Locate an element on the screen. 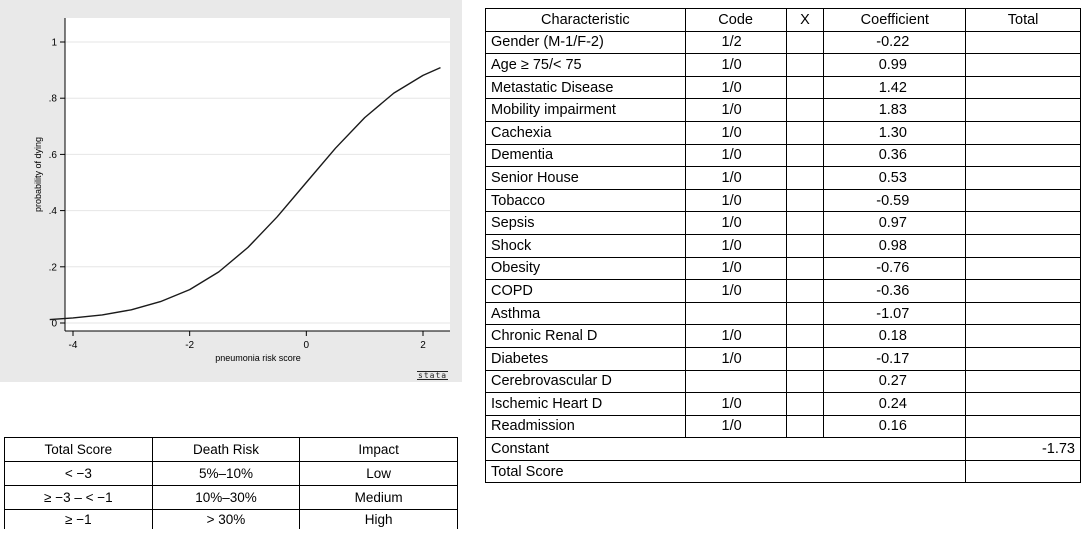 The image size is (1083, 558). row-characteristic: Ischemic Heart D is located at coordinates (585, 404).